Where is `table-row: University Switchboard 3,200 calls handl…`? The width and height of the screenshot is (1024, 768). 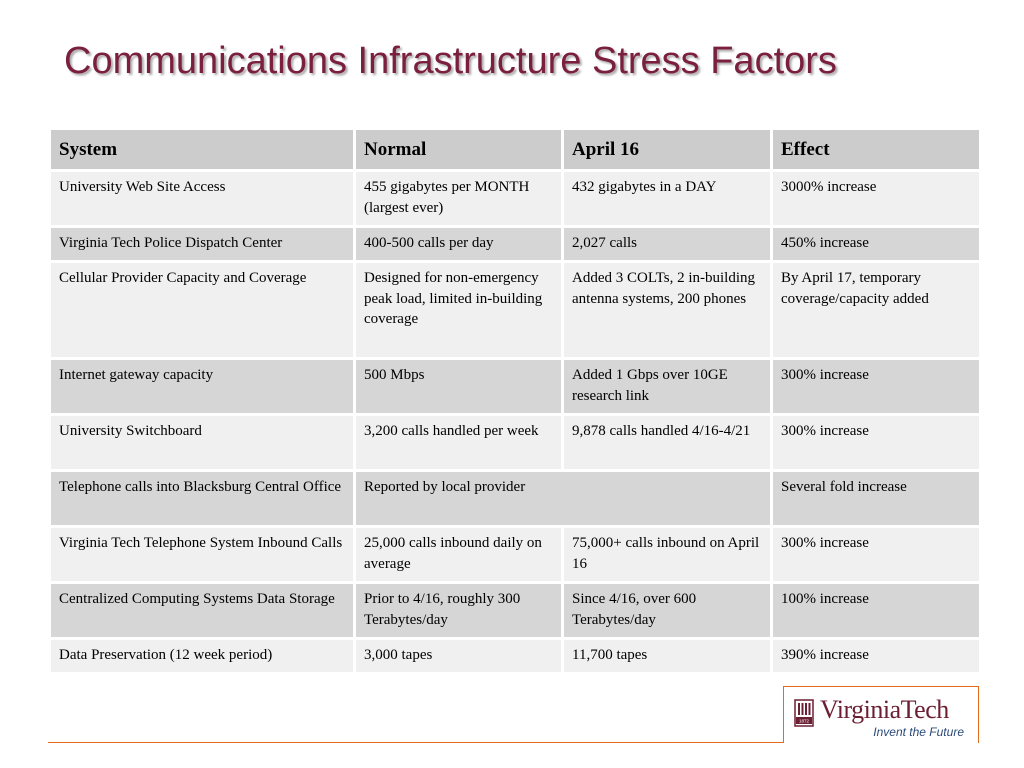
table-row: University Switchboard 3,200 calls handl… is located at coordinates (515, 442).